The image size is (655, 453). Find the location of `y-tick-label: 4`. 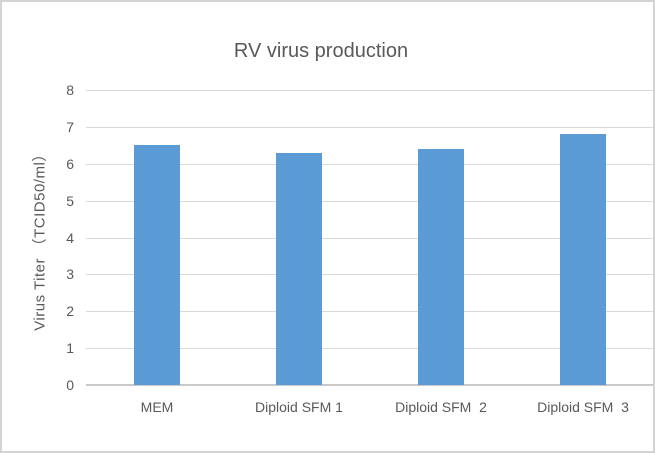

y-tick-label: 4 is located at coordinates (70, 237).